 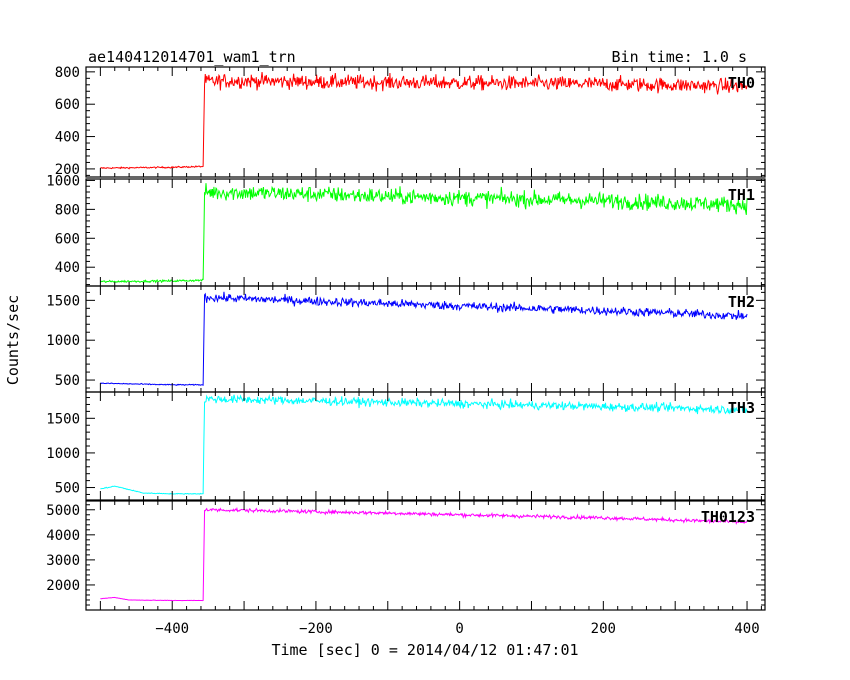 I want to click on series-label: TH3, so click(x=741, y=408).